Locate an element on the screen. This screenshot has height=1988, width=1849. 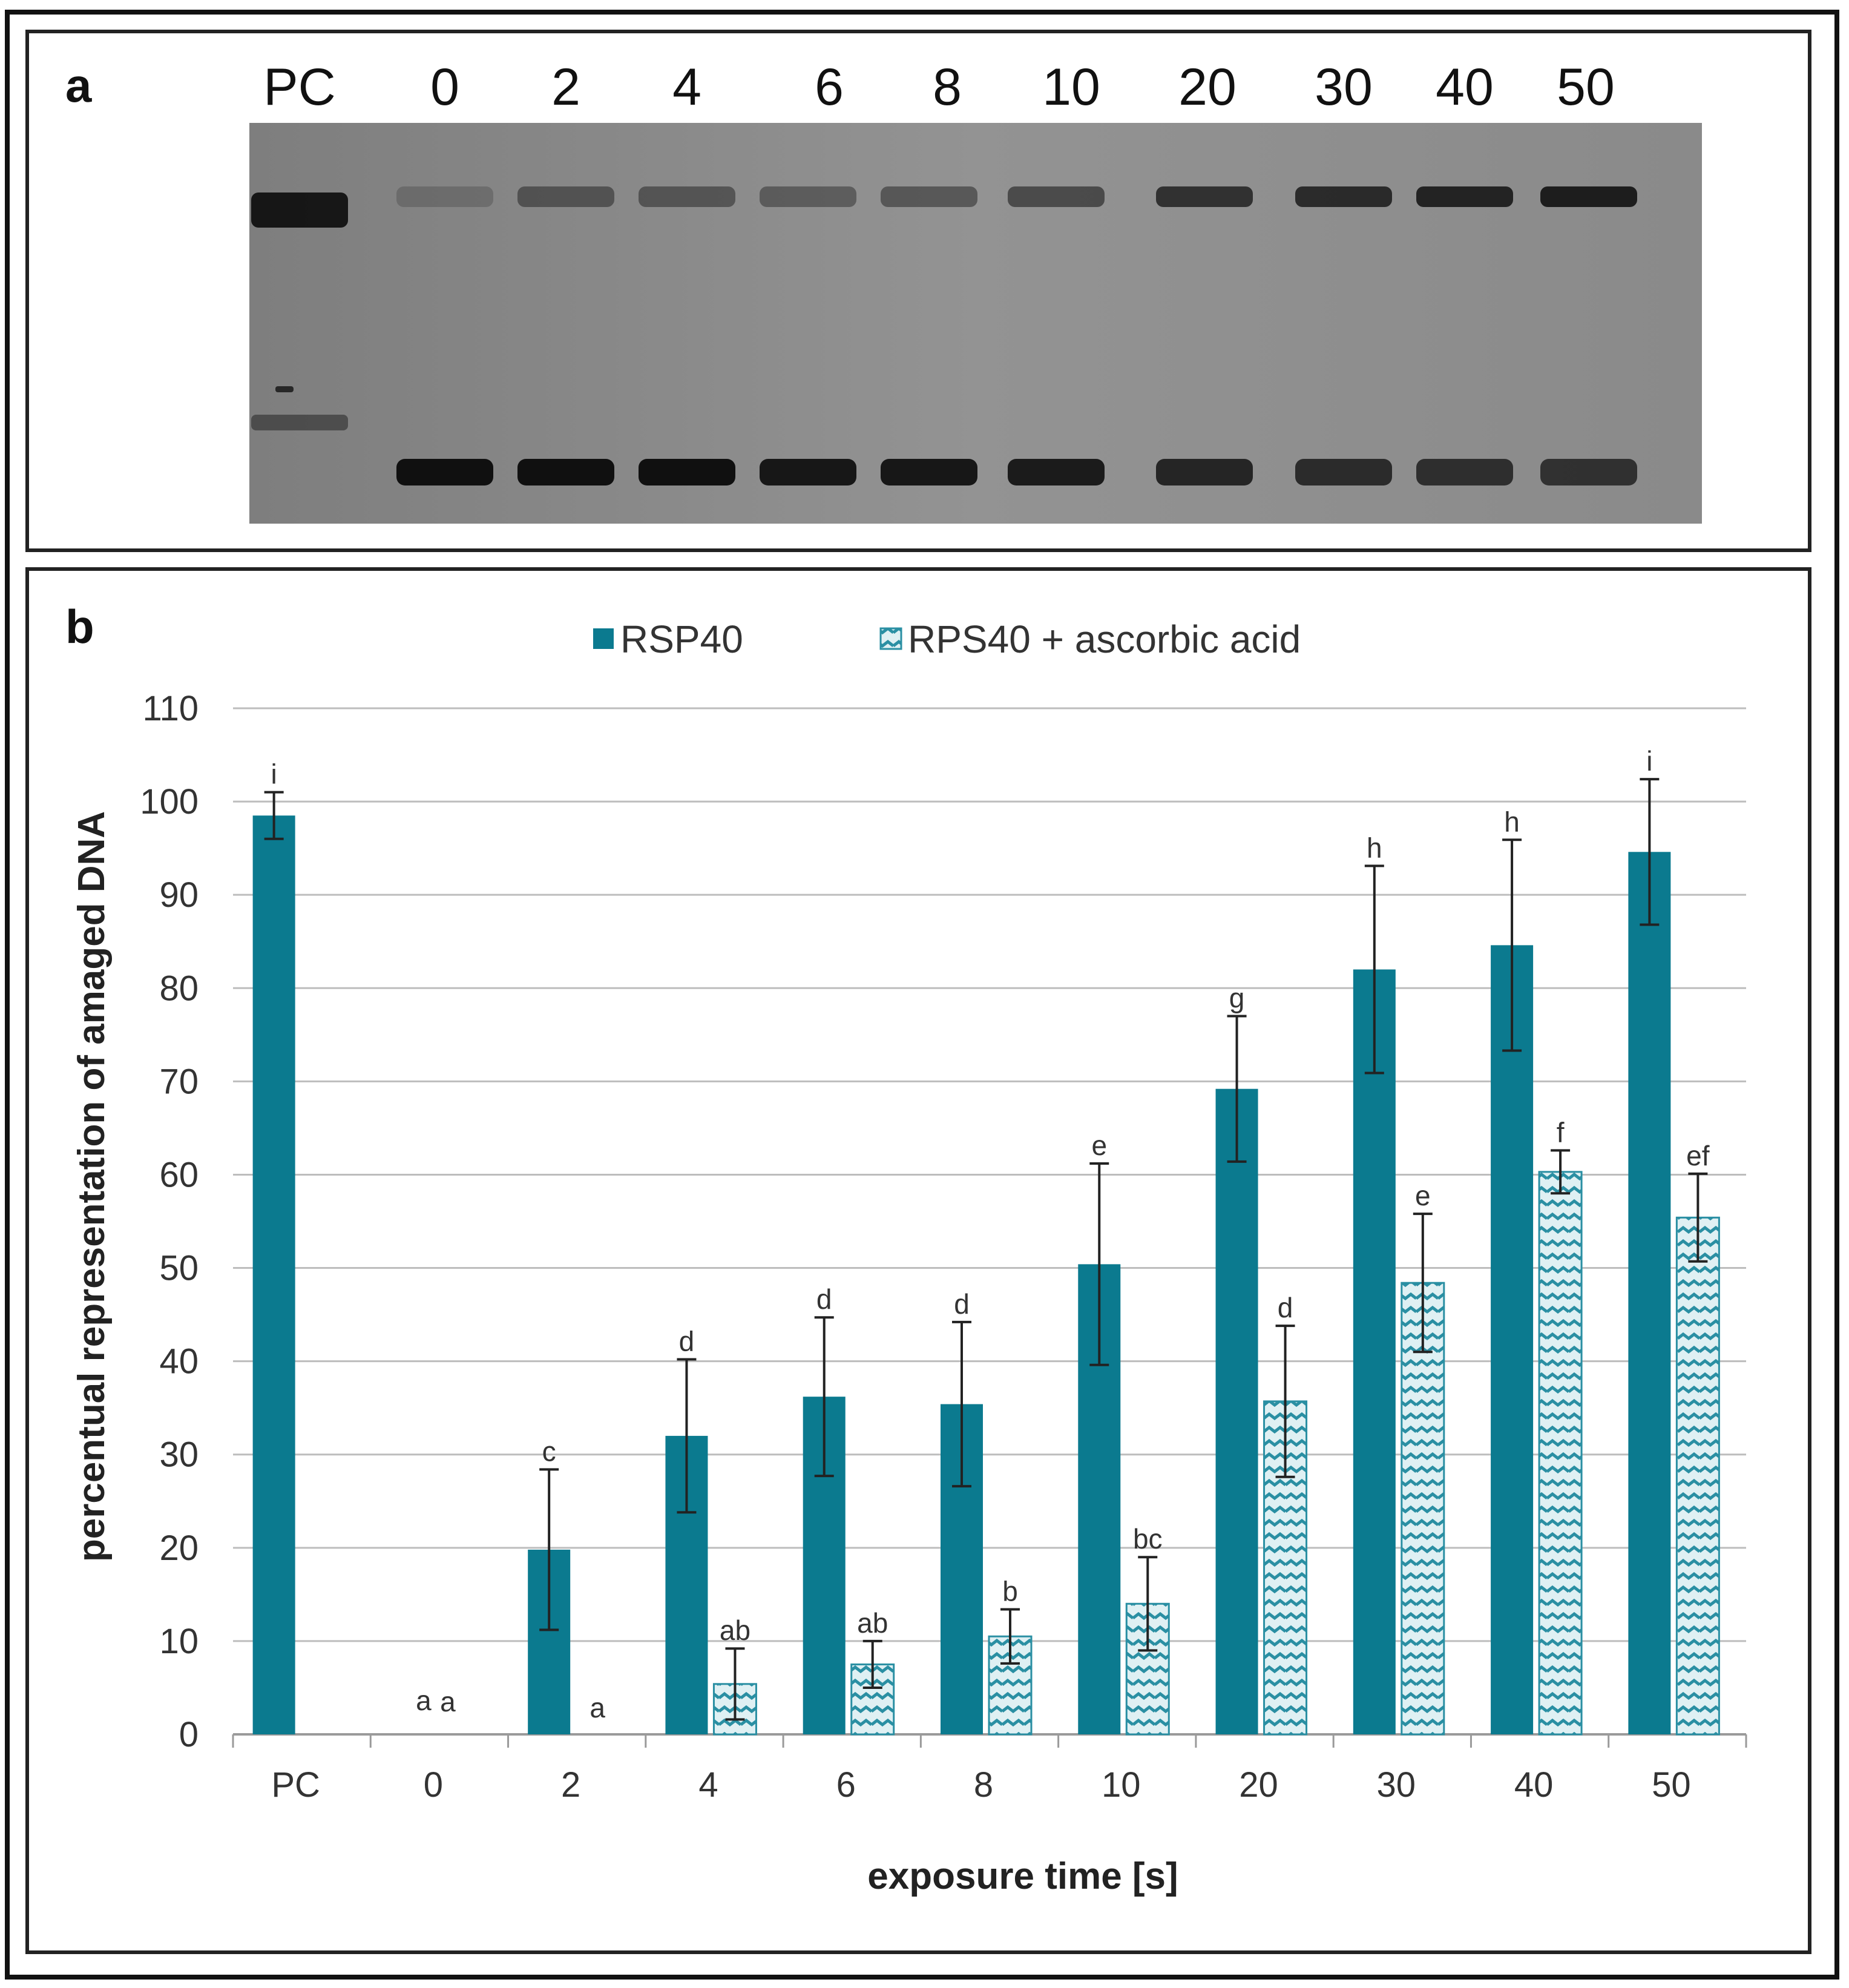
y-axis-title: percentual representation of amaged DNA is located at coordinates (92, 1186).